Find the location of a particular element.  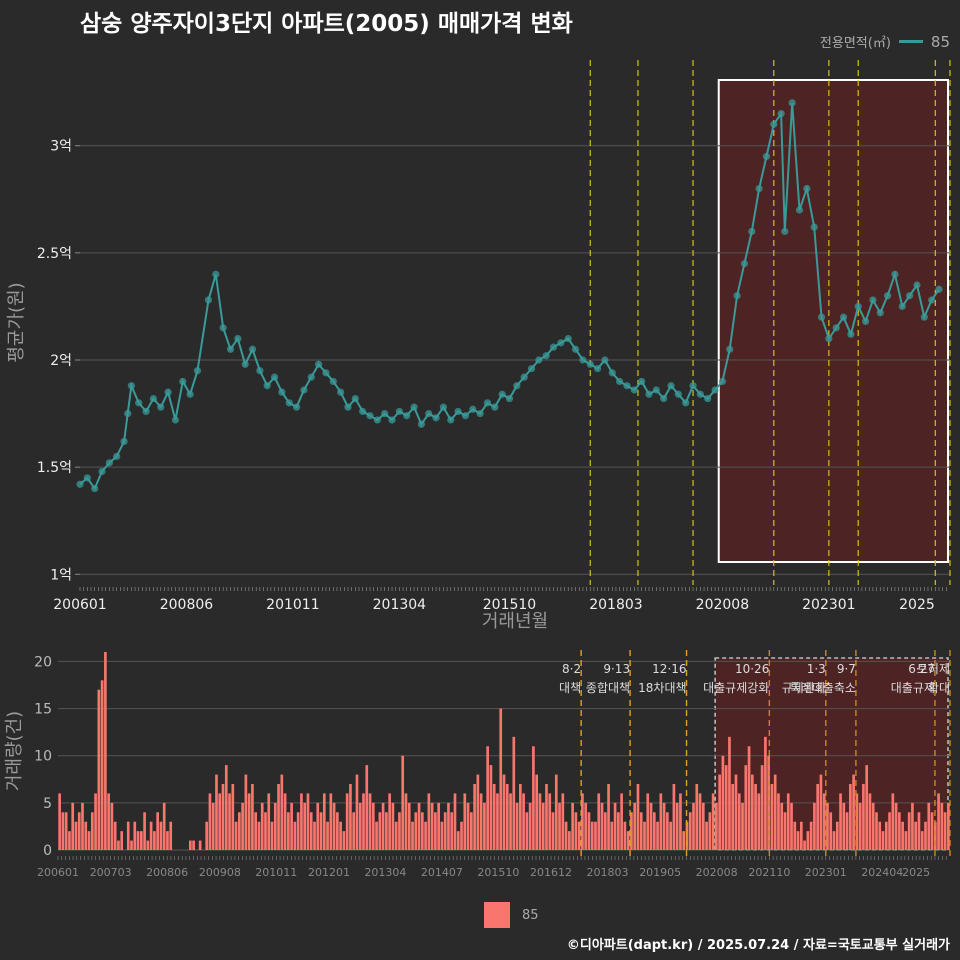

x-tick-label: 200806 is located at coordinates (187, 605).